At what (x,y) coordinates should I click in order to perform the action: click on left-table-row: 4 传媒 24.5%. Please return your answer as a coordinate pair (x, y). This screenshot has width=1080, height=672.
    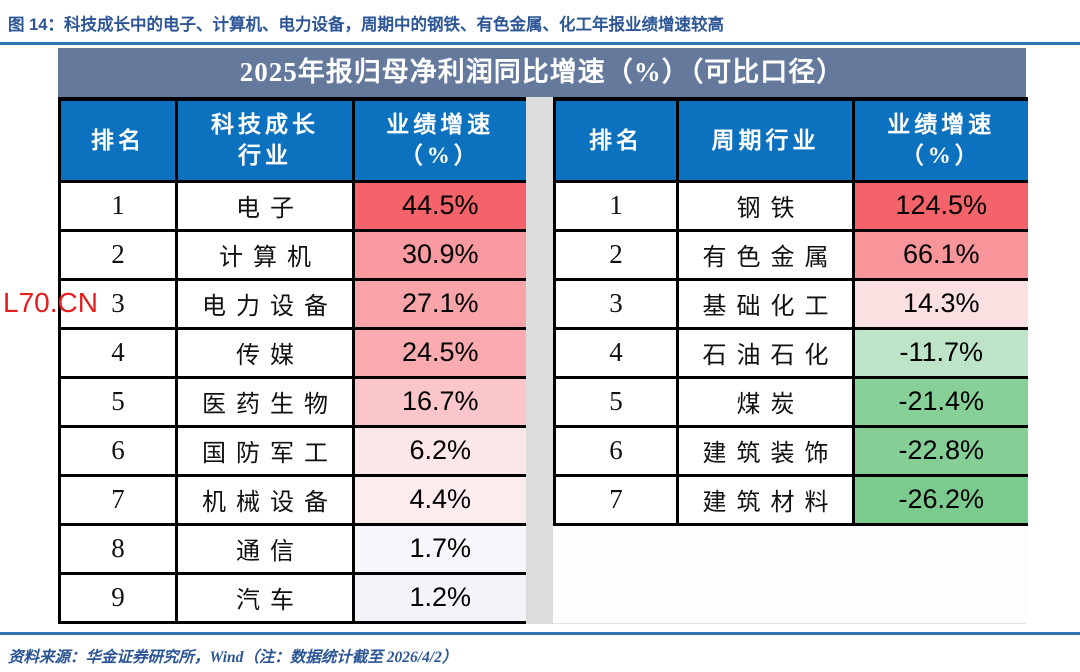
    Looking at the image, I should click on (292, 352).